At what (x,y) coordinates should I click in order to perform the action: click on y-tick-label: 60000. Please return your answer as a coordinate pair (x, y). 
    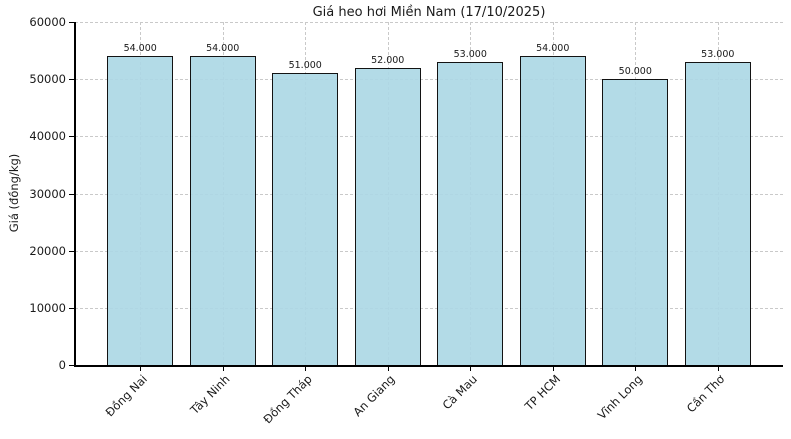
    Looking at the image, I should click on (47, 22).